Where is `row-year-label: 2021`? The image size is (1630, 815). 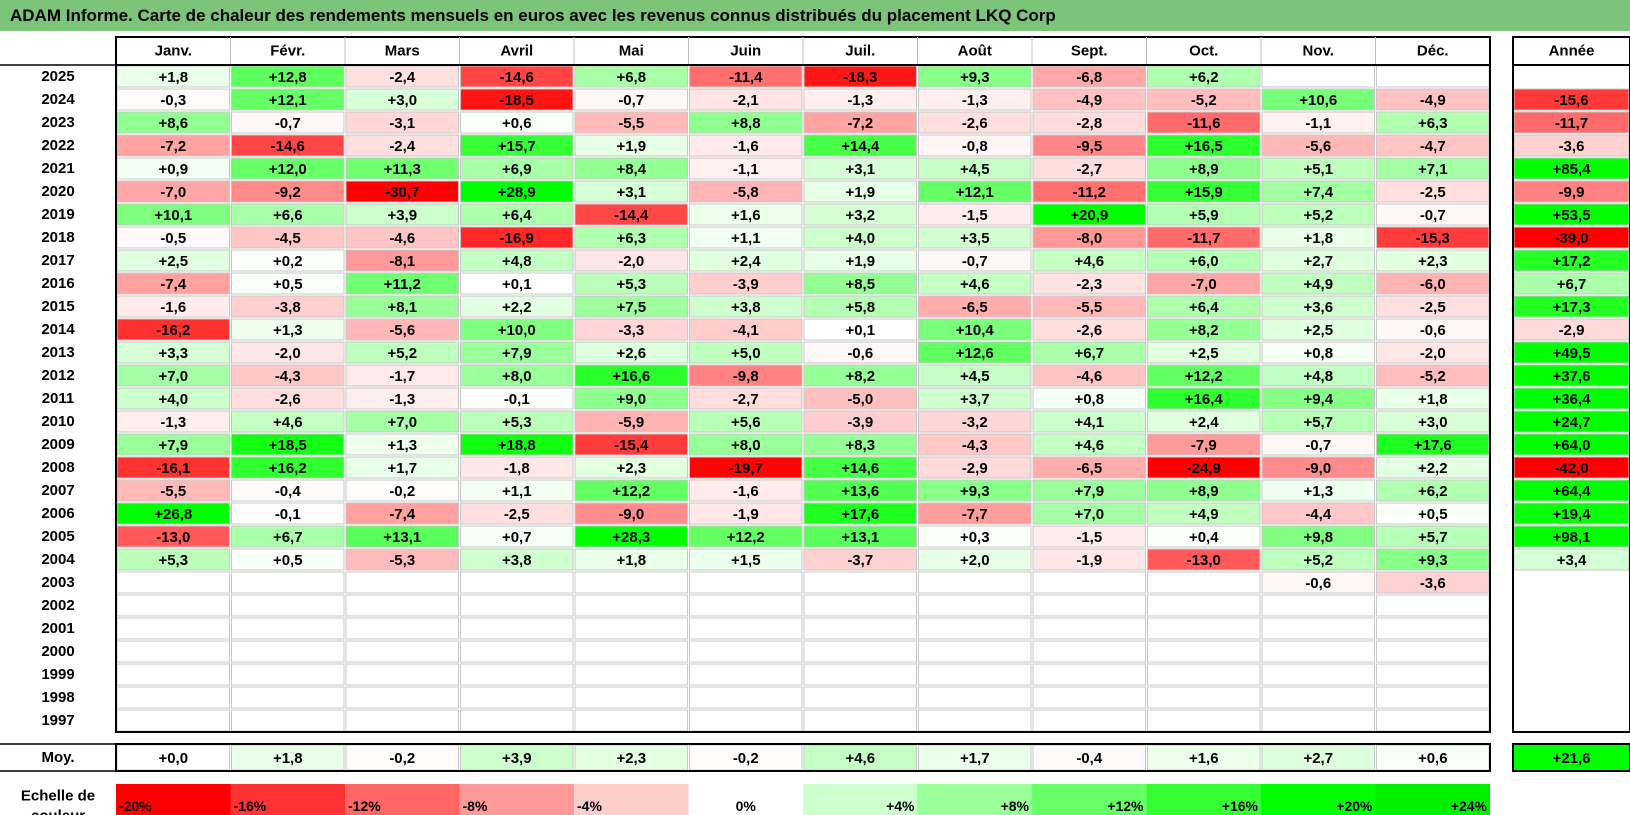 row-year-label: 2021 is located at coordinates (57, 168).